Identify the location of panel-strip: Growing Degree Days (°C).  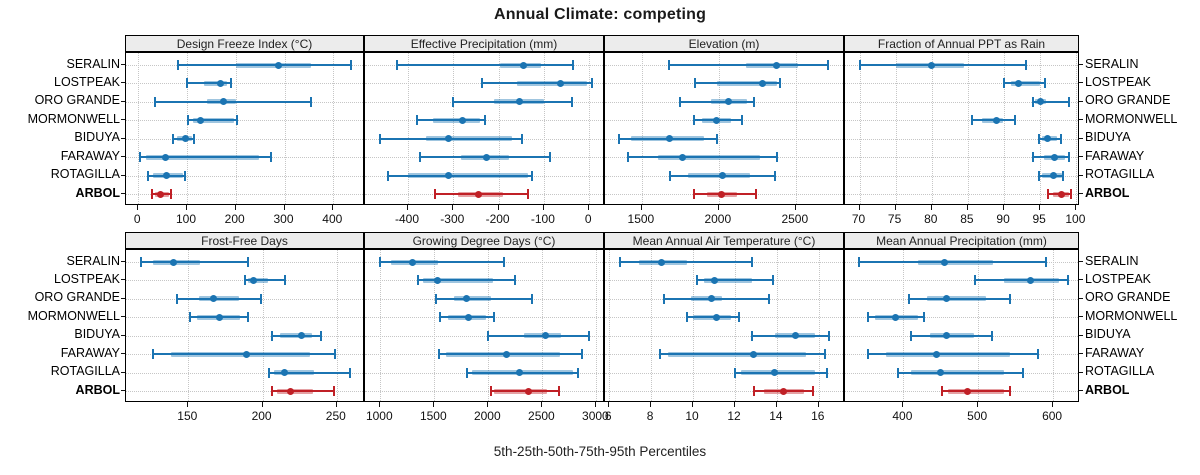
(484, 240).